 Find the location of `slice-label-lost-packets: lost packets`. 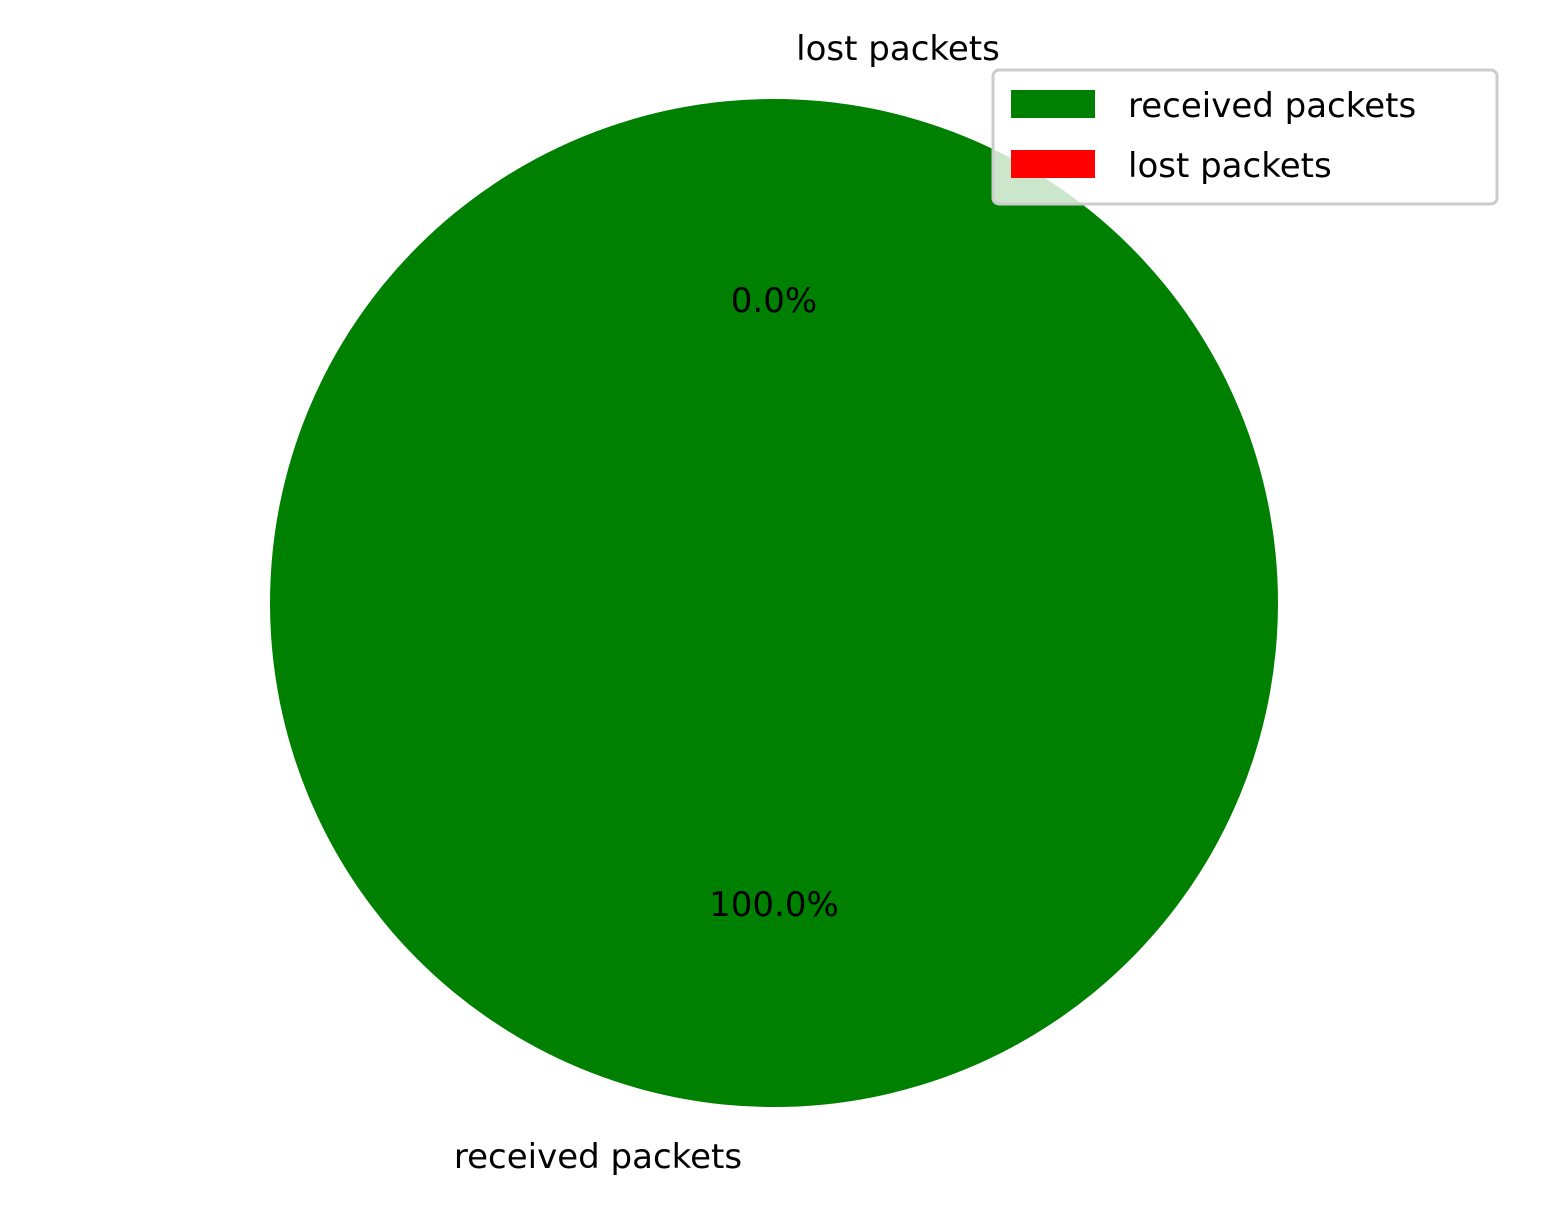

slice-label-lost-packets: lost packets is located at coordinates (898, 49).